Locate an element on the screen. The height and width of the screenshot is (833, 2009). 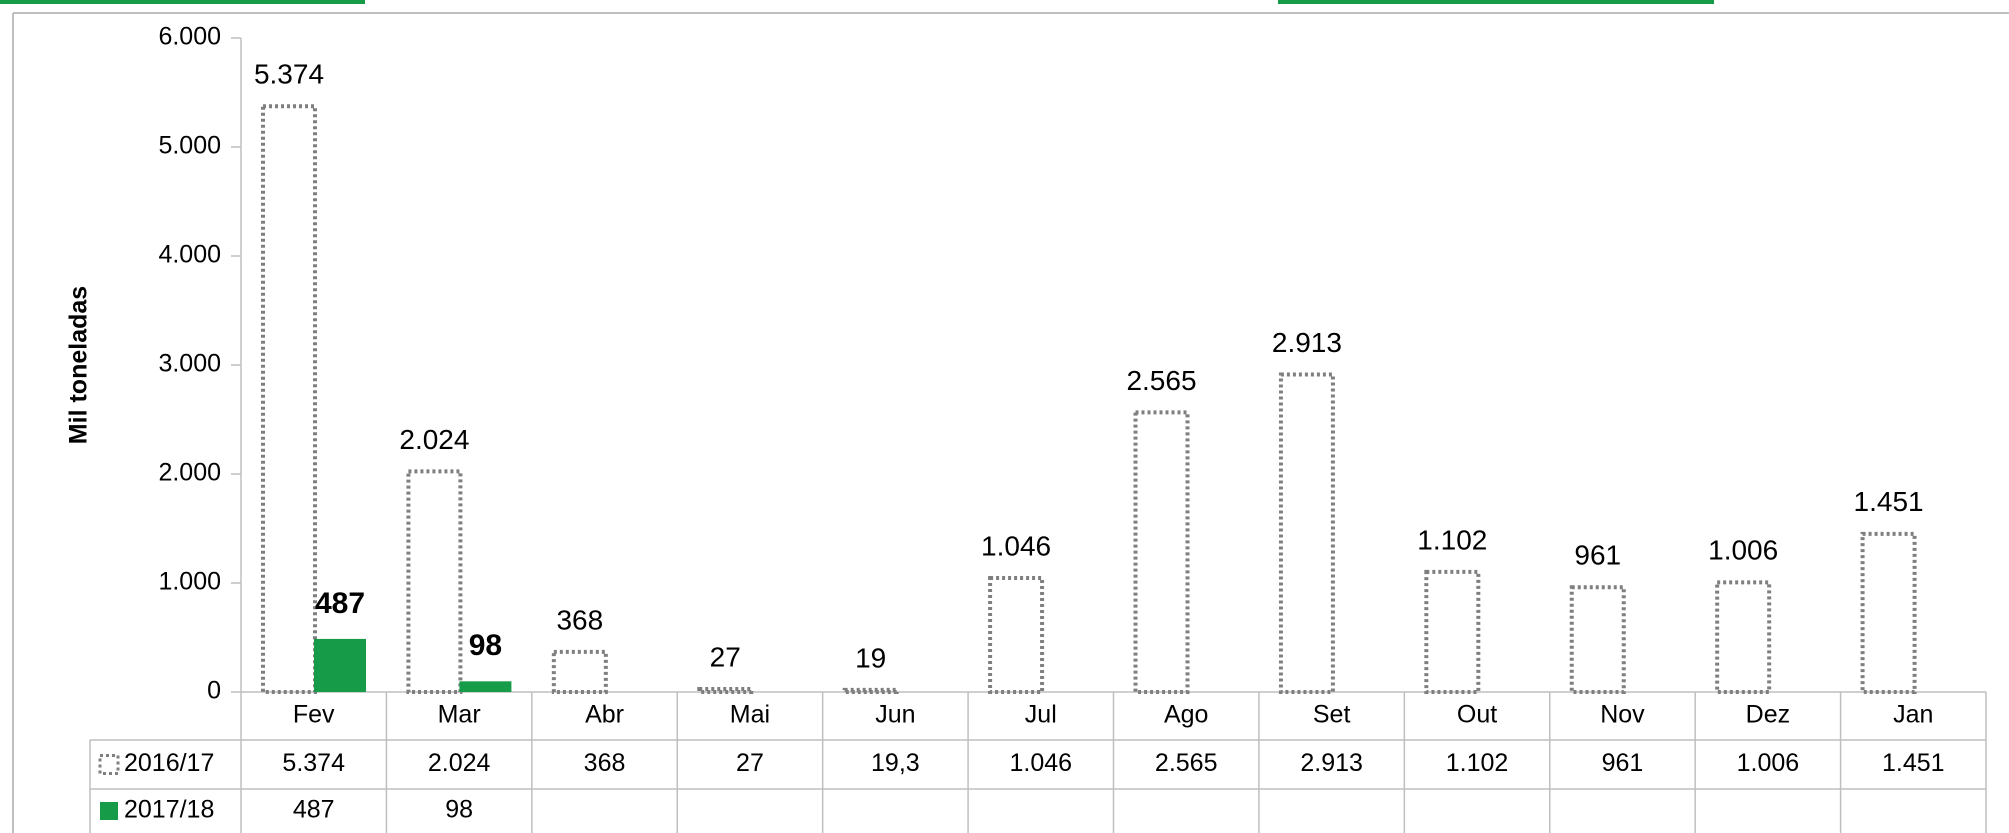
y-tick-label: 2.000 is located at coordinates (189, 473).